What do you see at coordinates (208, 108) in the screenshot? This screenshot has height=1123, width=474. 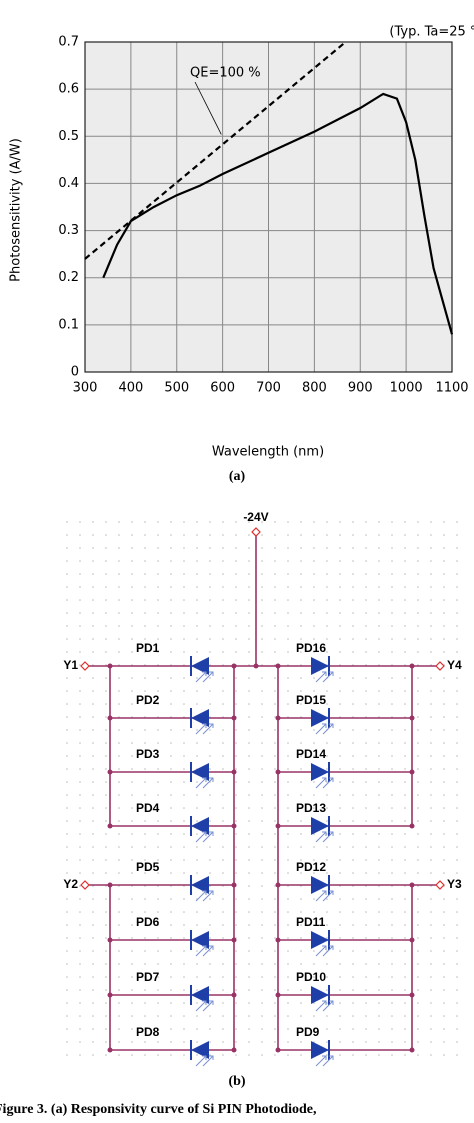 I see `leader-line` at bounding box center [208, 108].